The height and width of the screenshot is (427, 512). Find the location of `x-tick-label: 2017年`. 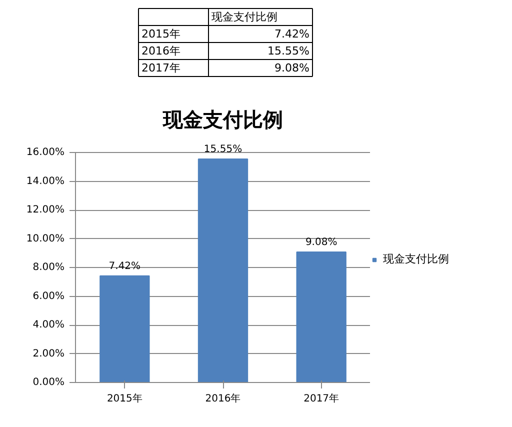

x-tick-label: 2017年 is located at coordinates (322, 398).